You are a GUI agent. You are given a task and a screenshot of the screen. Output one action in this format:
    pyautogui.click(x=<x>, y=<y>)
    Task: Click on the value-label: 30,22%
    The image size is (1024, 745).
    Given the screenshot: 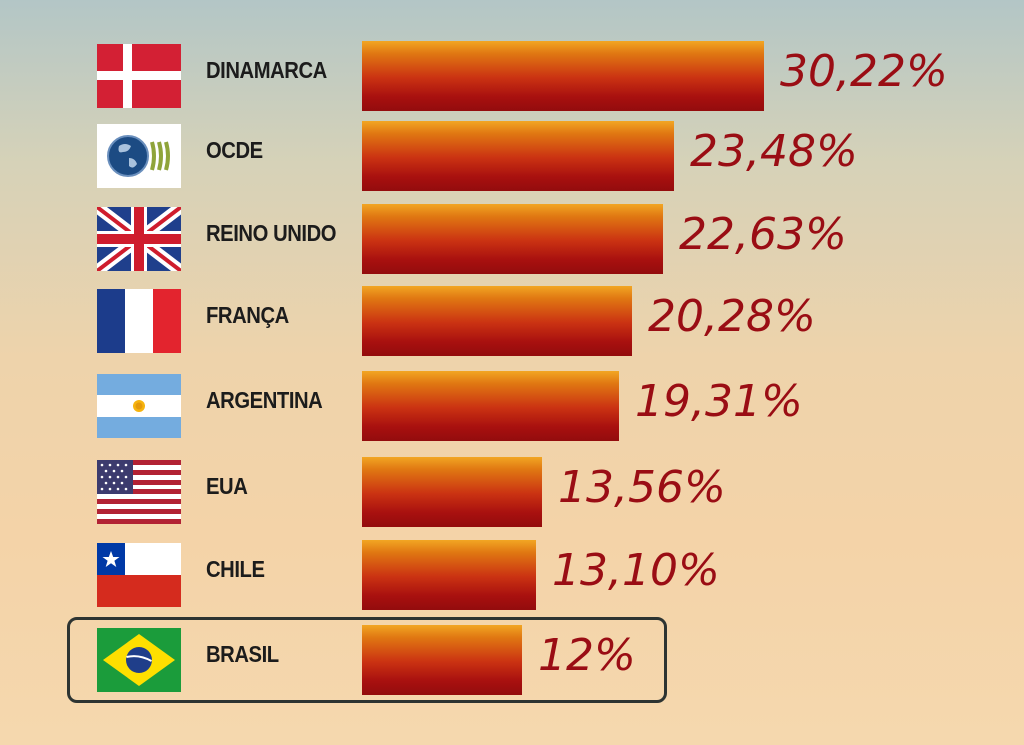 What is the action you would take?
    pyautogui.click(x=864, y=71)
    